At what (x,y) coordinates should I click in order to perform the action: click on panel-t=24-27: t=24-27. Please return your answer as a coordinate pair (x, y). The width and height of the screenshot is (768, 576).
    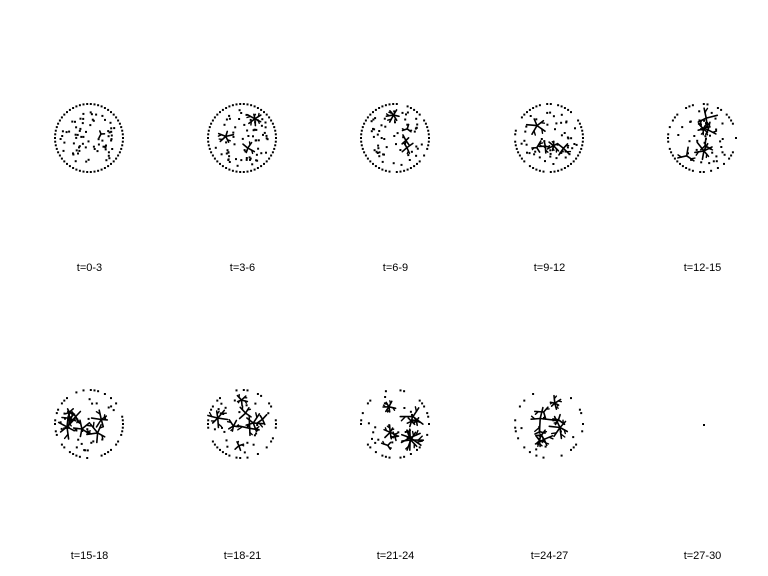
    Looking at the image, I should click on (549, 477).